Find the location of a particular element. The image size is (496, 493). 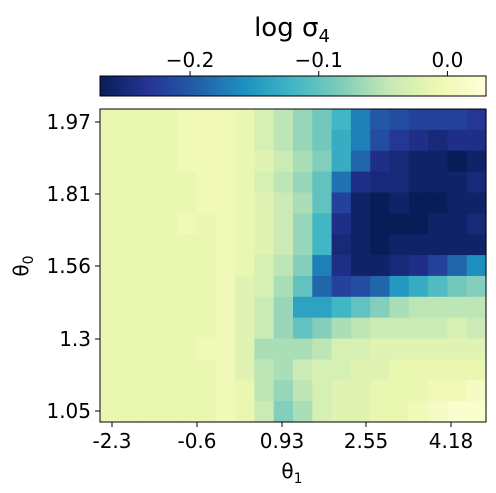

y-axis-label-main: θ is located at coordinates (21, 270).